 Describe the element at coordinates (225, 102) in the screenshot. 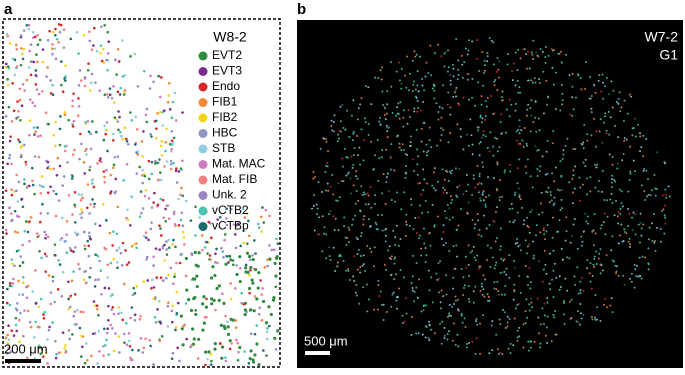

I see `legend-label: FIB1` at that location.